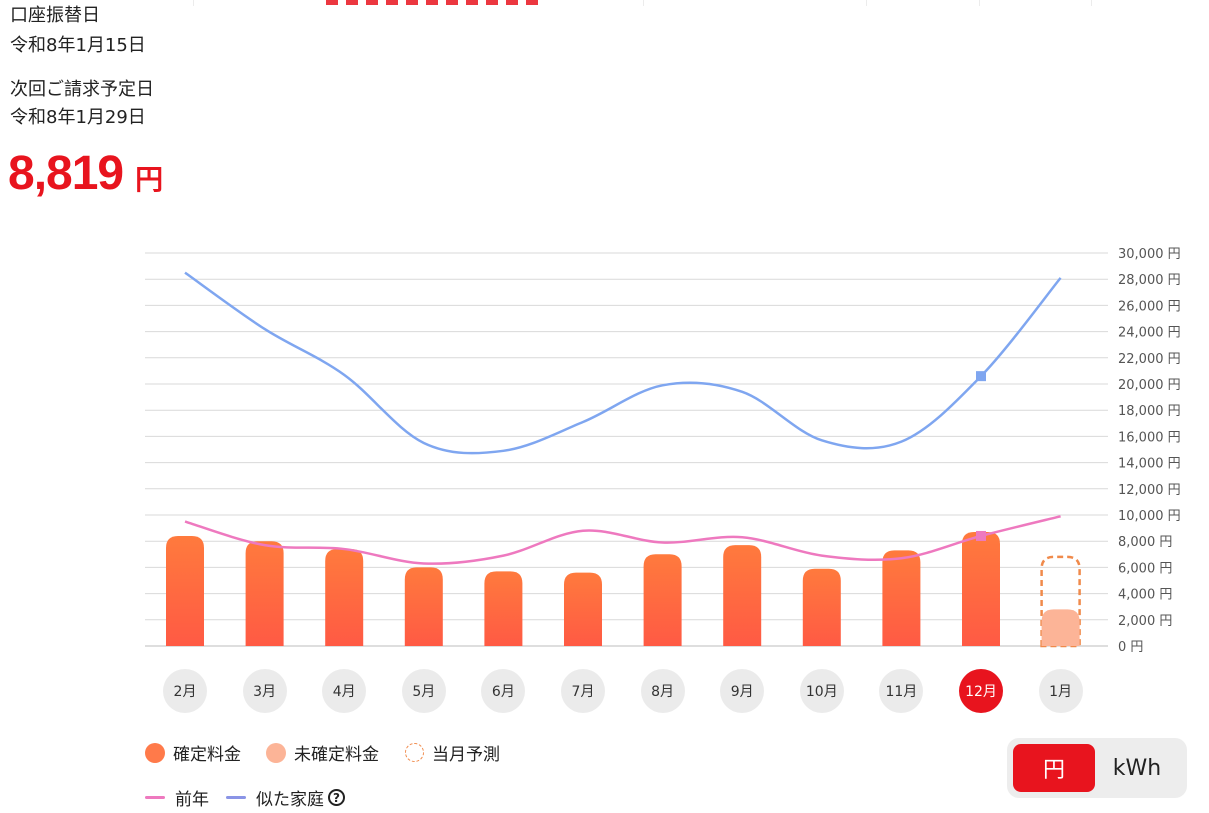 The image size is (1209, 813). I want to click on unit-toggle: 円 kWh, so click(1097, 768).